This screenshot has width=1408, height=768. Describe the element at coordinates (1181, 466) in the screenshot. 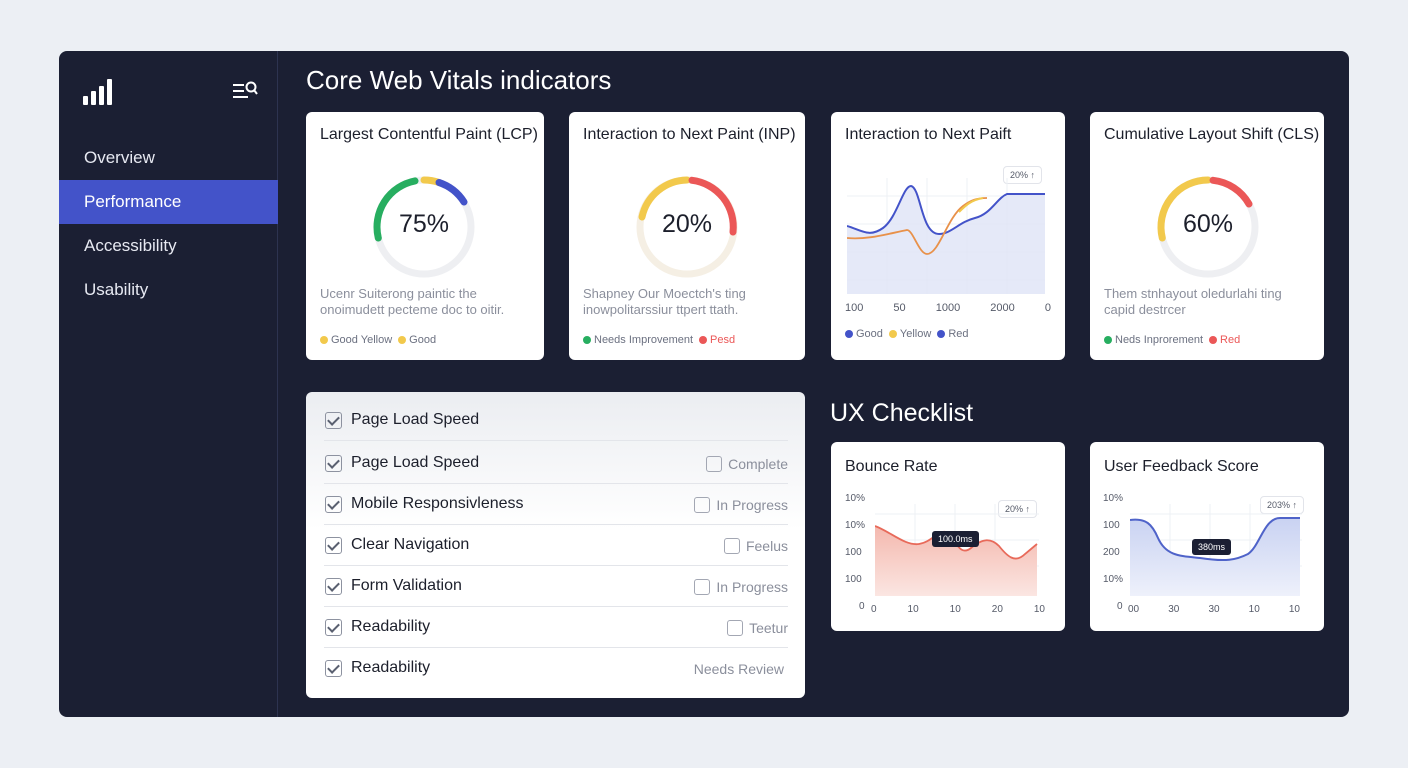

I see `card-title: User Feedback Score` at that location.